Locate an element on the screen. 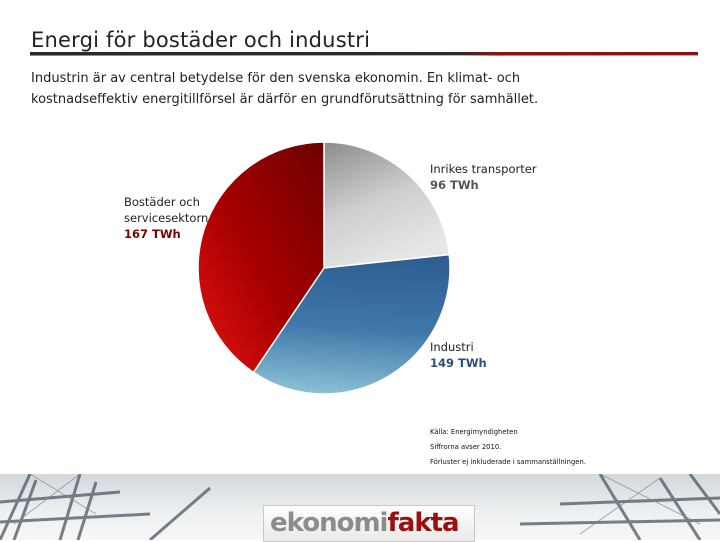 The height and width of the screenshot is (542, 720). page-title: Energi för bostäder och industri is located at coordinates (201, 40).